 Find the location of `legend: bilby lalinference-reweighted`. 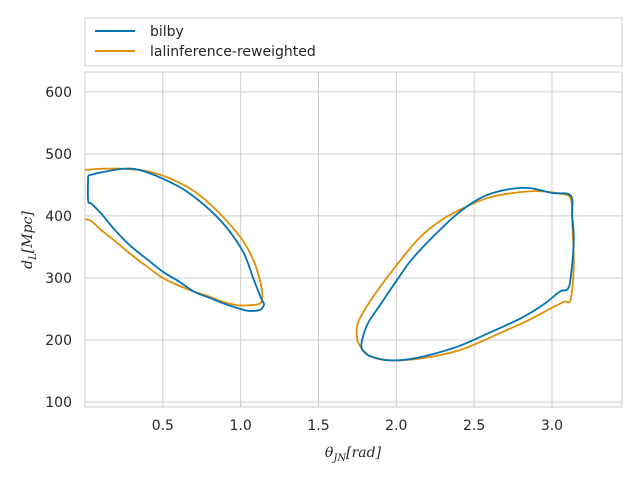

legend: bilby lalinference-reweighted is located at coordinates (353, 42).